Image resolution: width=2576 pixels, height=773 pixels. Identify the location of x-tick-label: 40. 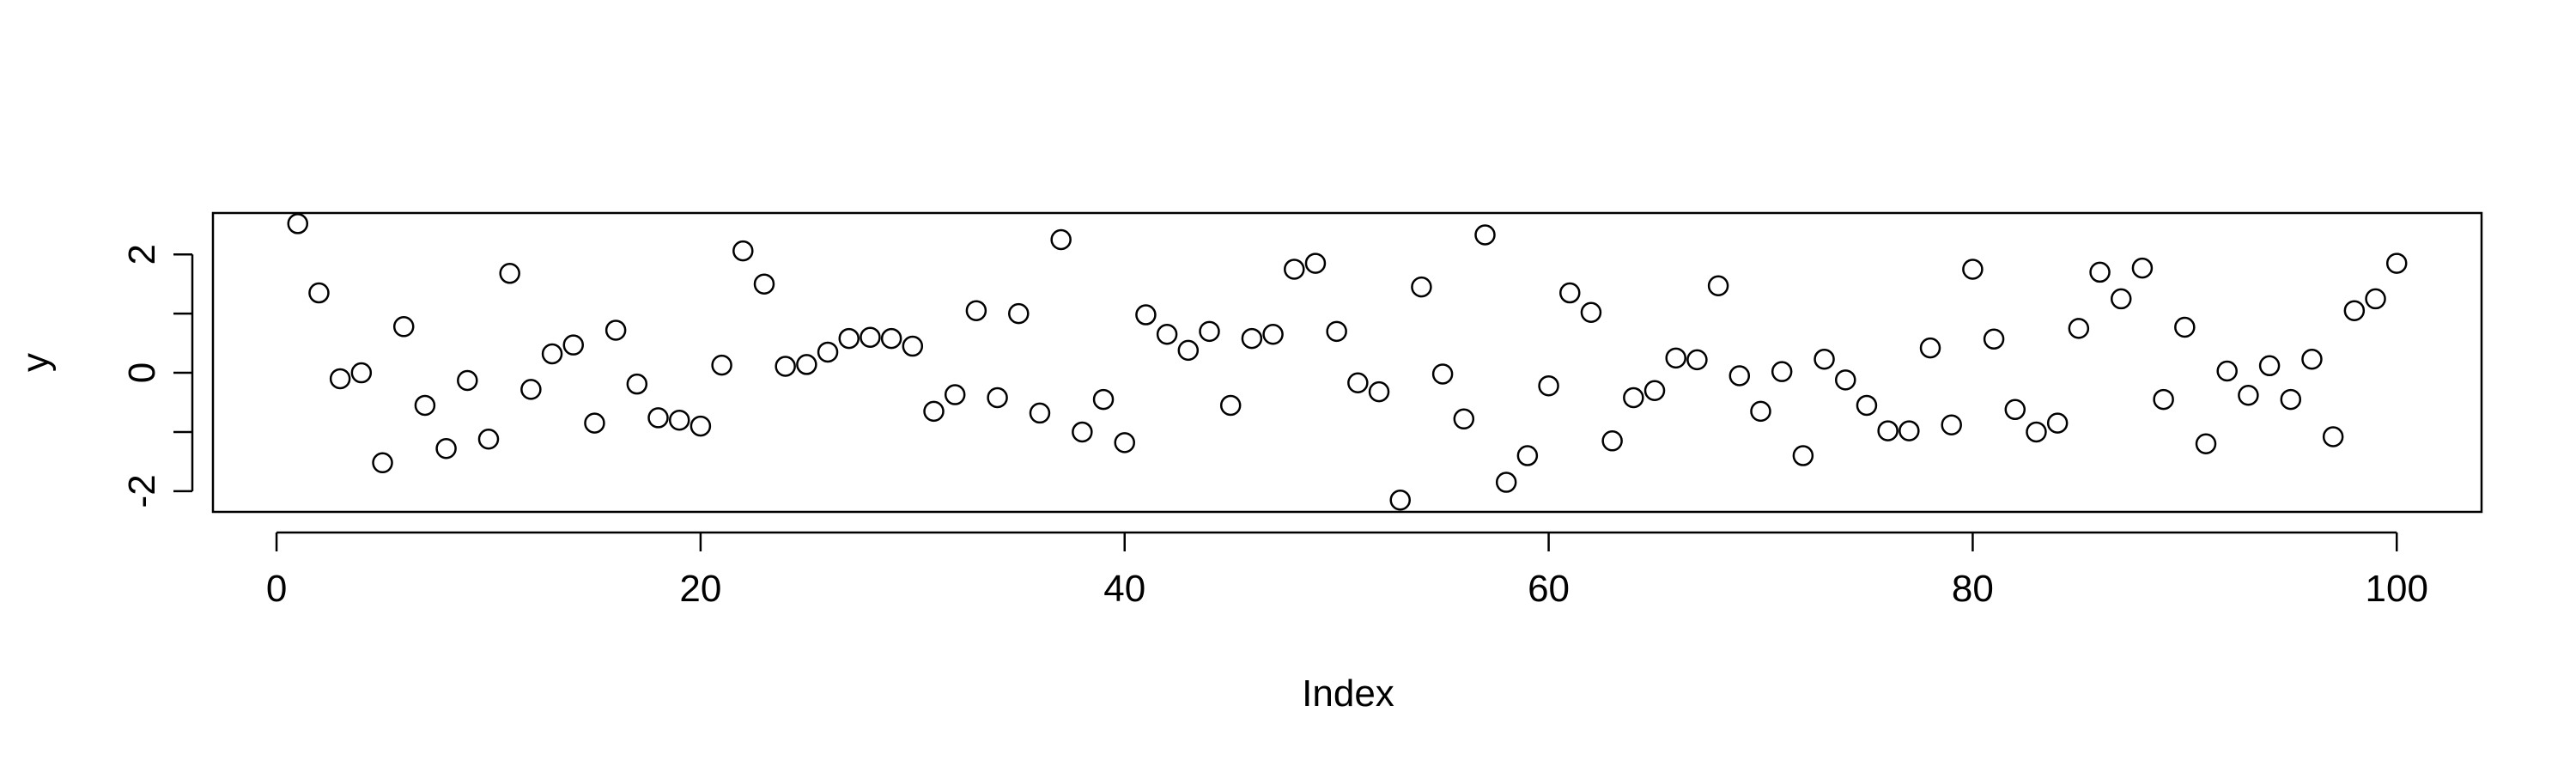
(1124, 589).